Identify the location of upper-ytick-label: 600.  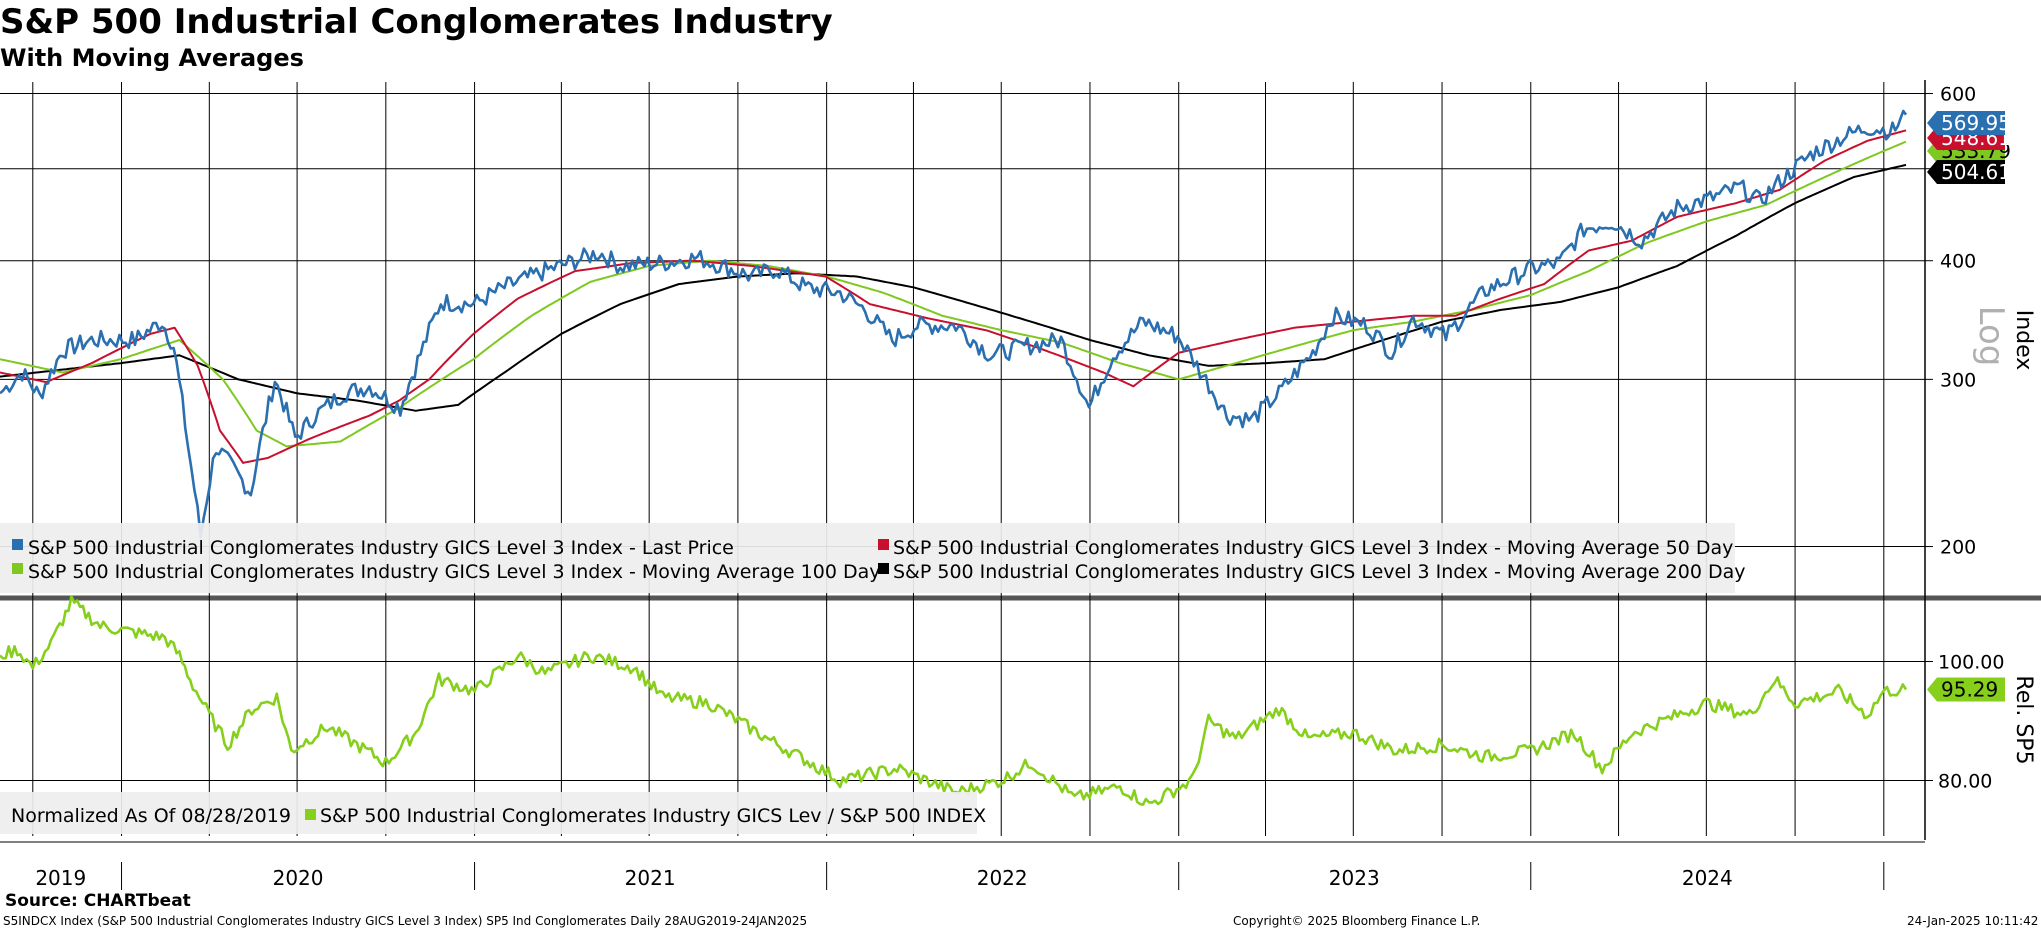
(1958, 95).